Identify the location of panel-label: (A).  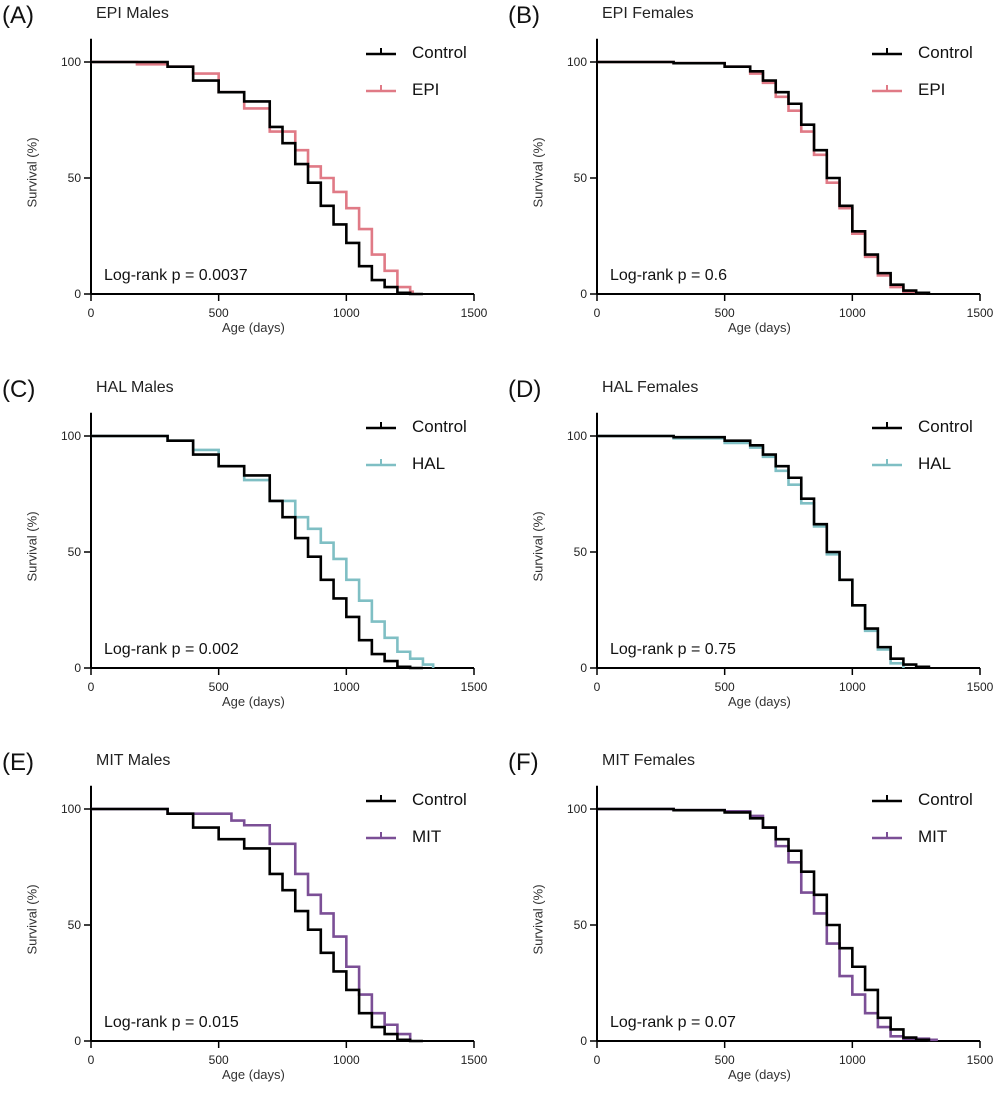
(18, 15).